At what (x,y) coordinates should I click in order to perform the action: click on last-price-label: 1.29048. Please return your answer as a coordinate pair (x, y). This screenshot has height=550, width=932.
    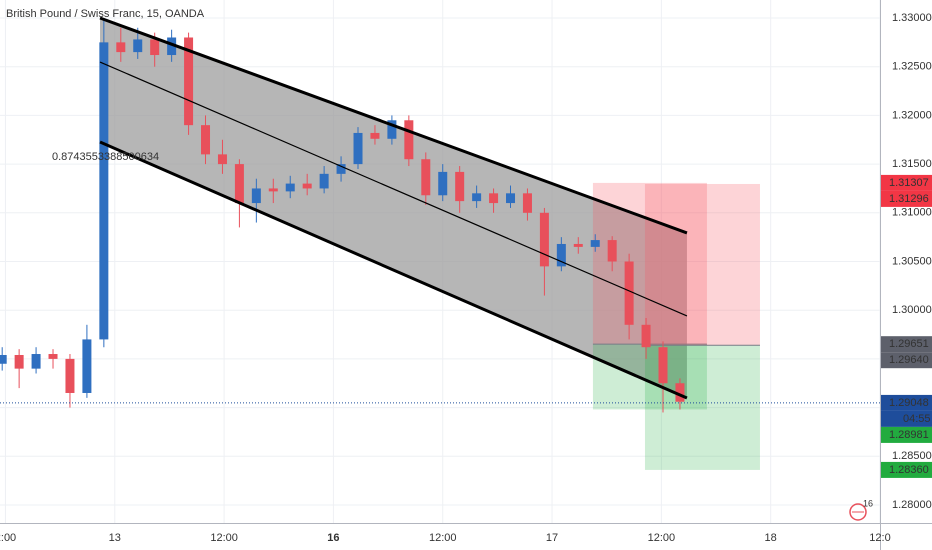
    Looking at the image, I should click on (909, 403).